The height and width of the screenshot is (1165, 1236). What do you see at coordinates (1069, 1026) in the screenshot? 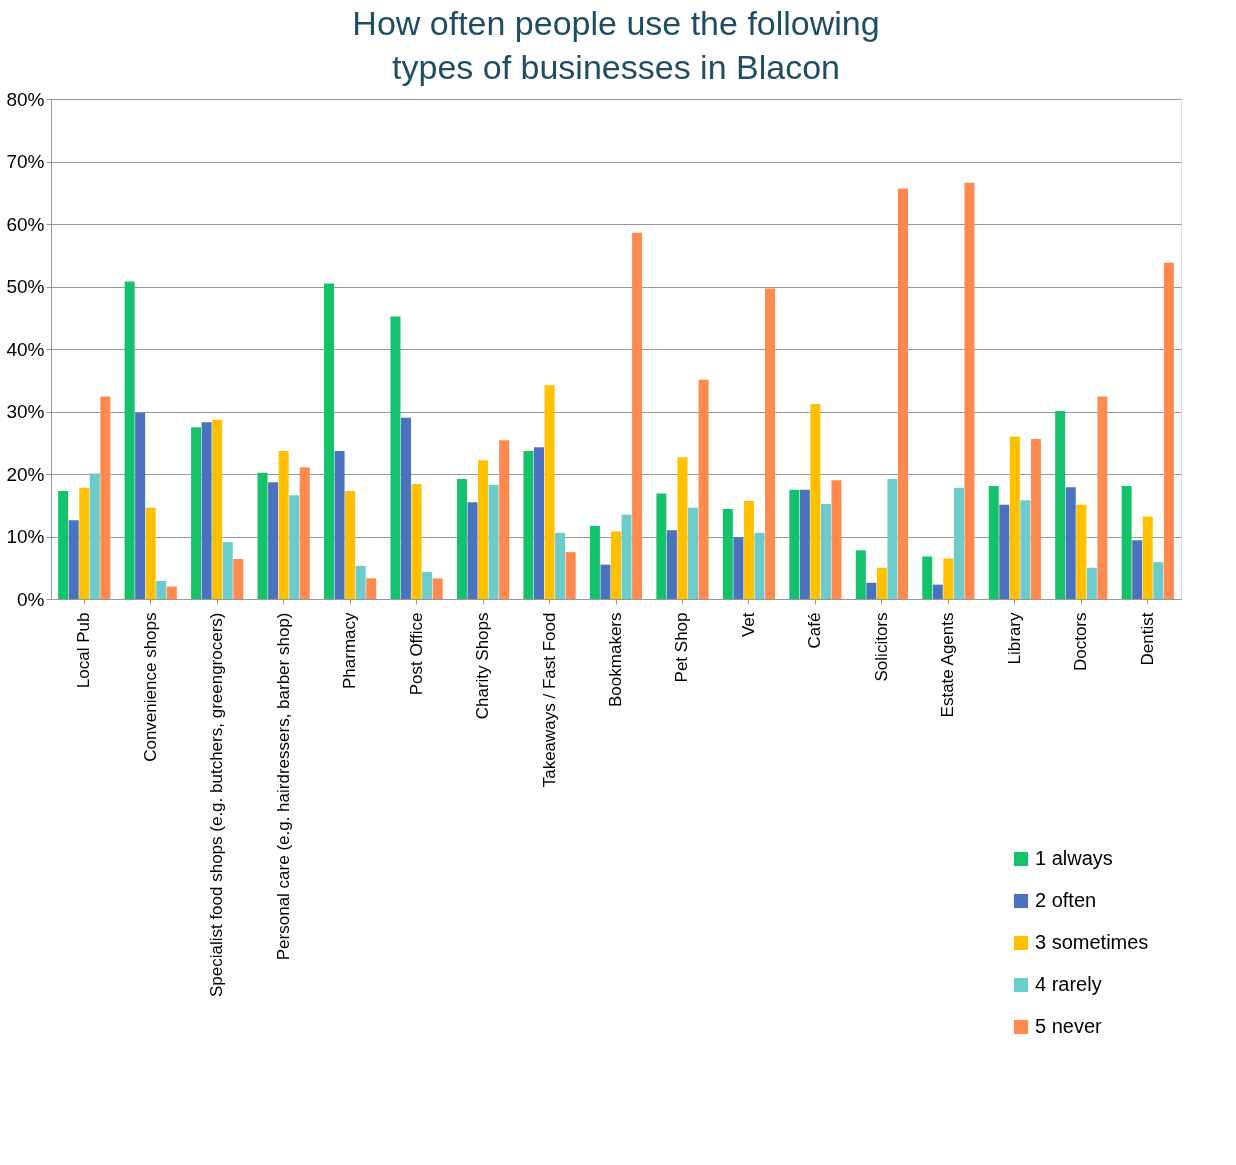
I see `legend-label: 5 never` at bounding box center [1069, 1026].